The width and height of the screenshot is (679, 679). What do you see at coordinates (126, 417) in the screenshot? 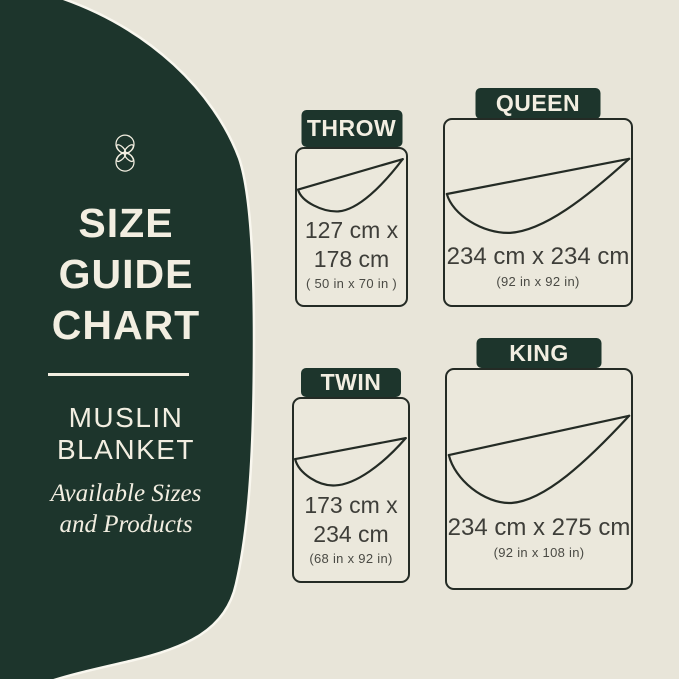
I see `product-line-1: MUSLIN` at bounding box center [126, 417].